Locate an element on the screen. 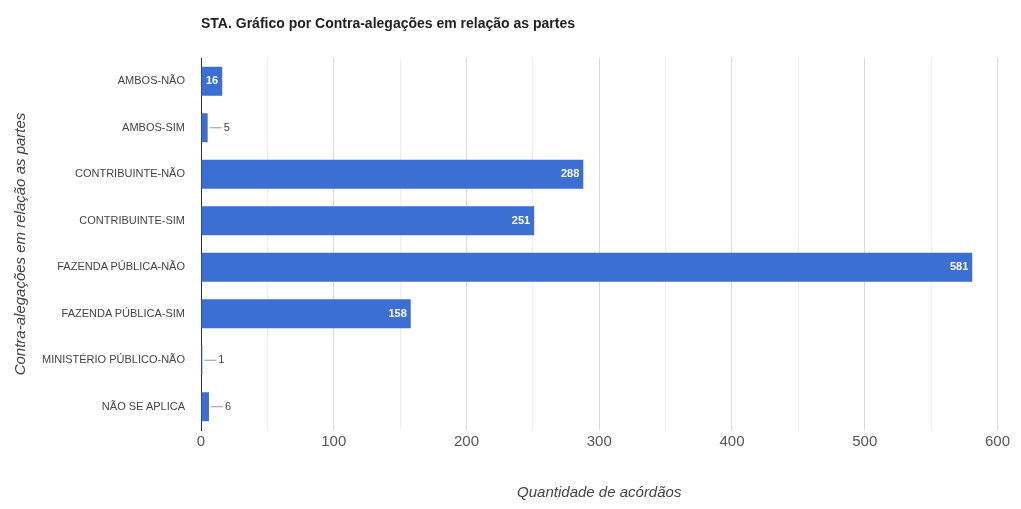  y-tick-label: AMBOS-NÃO is located at coordinates (151, 80).